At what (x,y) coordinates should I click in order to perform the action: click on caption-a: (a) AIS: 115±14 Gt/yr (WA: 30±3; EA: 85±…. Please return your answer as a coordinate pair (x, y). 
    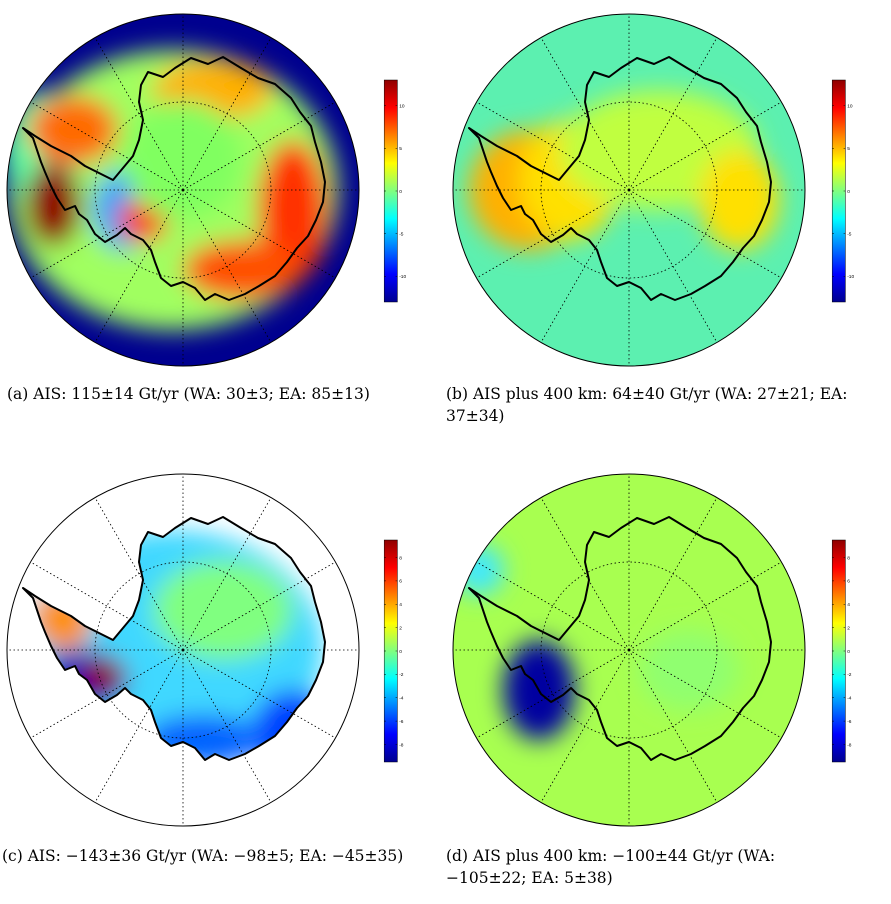
    Looking at the image, I should click on (222, 394).